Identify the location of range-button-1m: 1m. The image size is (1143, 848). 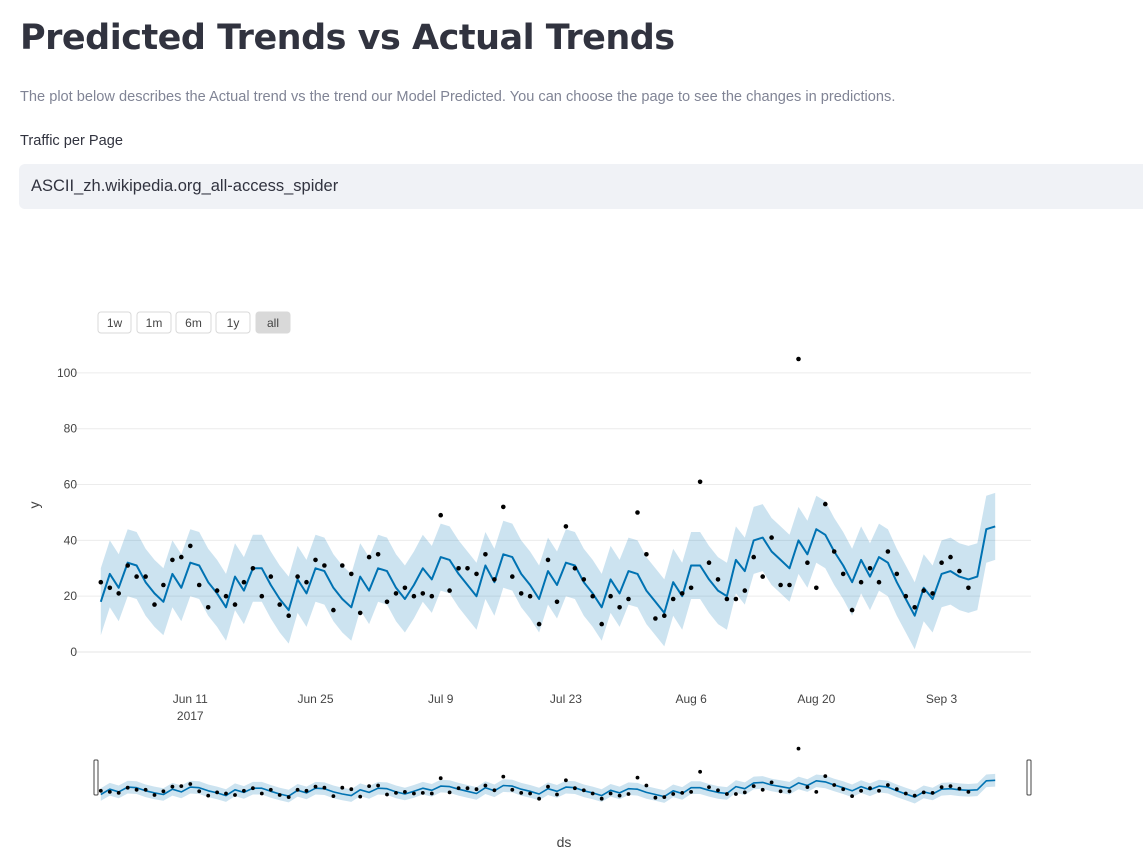
(154, 322).